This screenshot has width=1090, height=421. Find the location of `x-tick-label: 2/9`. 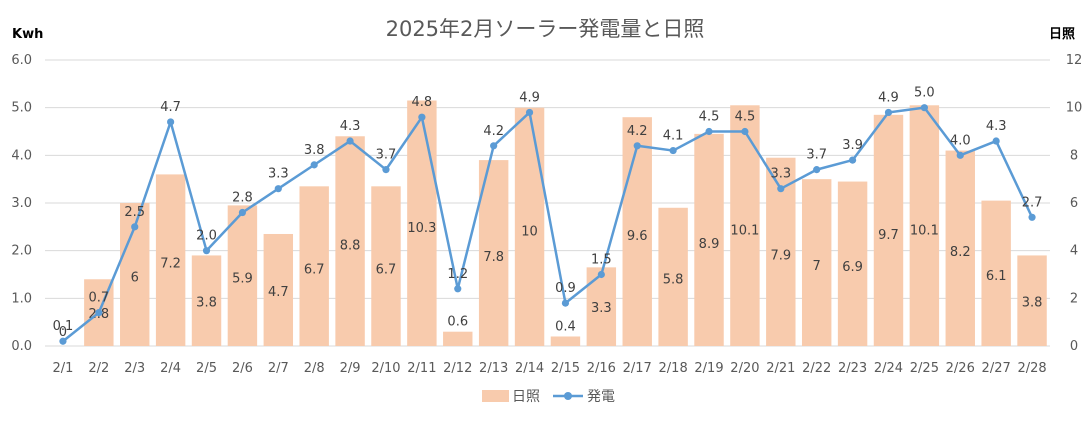

x-tick-label: 2/9 is located at coordinates (350, 368).